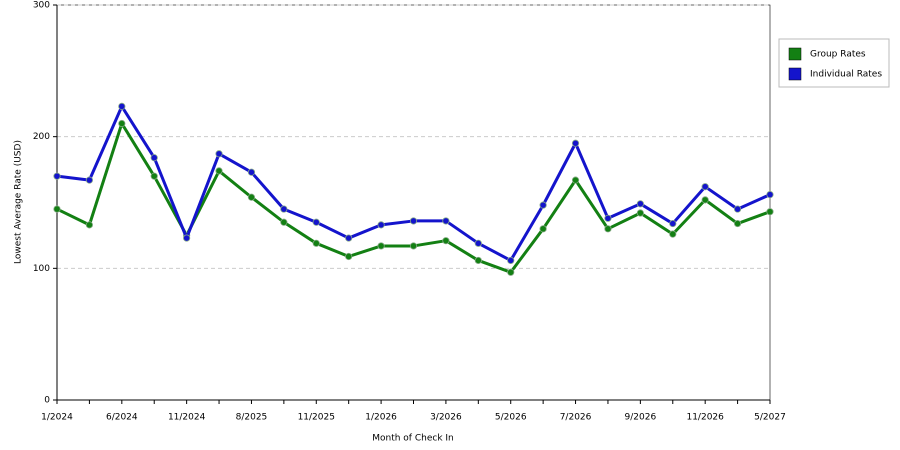 The height and width of the screenshot is (450, 900). I want to click on x-tick-label: 8/2025, so click(252, 418).